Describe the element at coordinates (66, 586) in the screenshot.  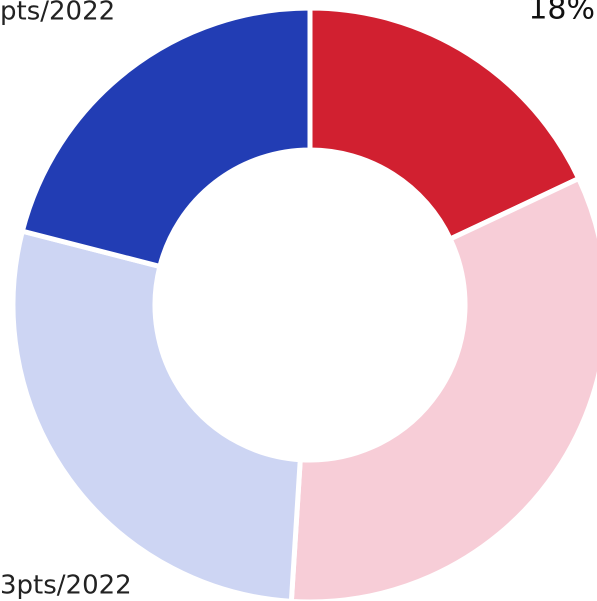
I see `annotation: 3pts/2022` at that location.